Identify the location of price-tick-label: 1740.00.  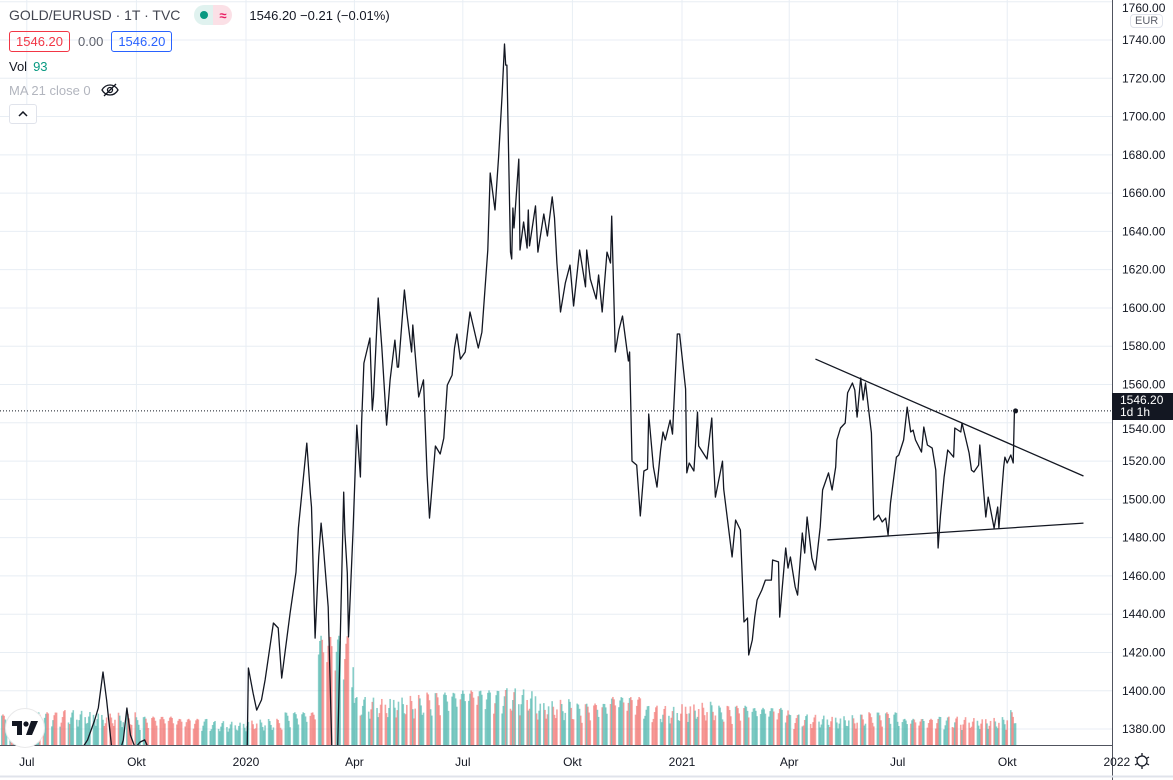
(1144, 40).